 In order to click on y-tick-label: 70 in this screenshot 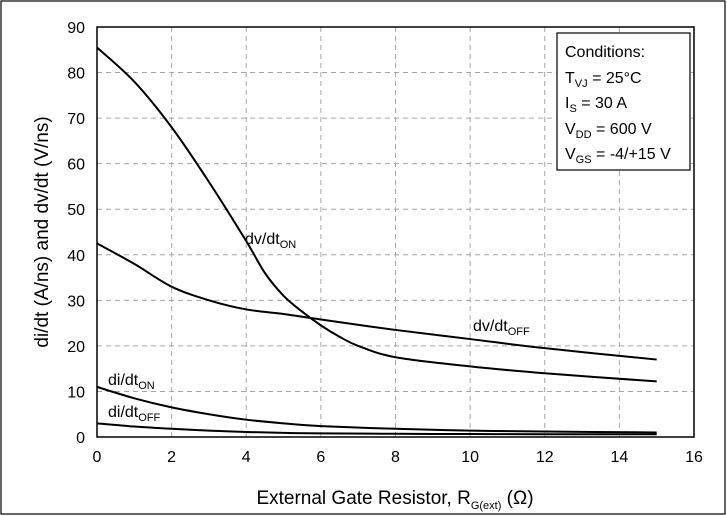, I will do `click(76, 119)`.